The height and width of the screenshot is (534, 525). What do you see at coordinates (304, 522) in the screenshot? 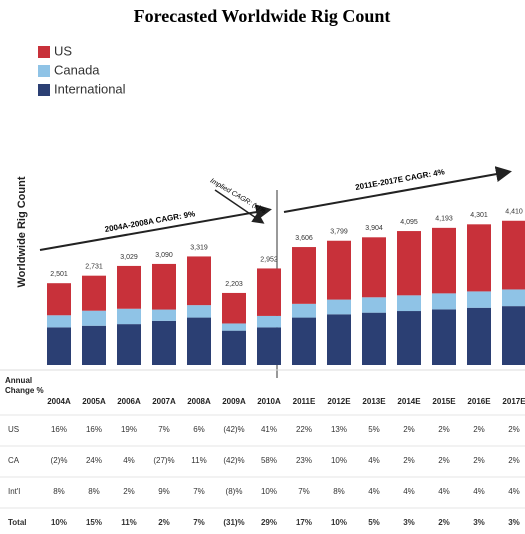
I see `table-cell: 17%` at bounding box center [304, 522].